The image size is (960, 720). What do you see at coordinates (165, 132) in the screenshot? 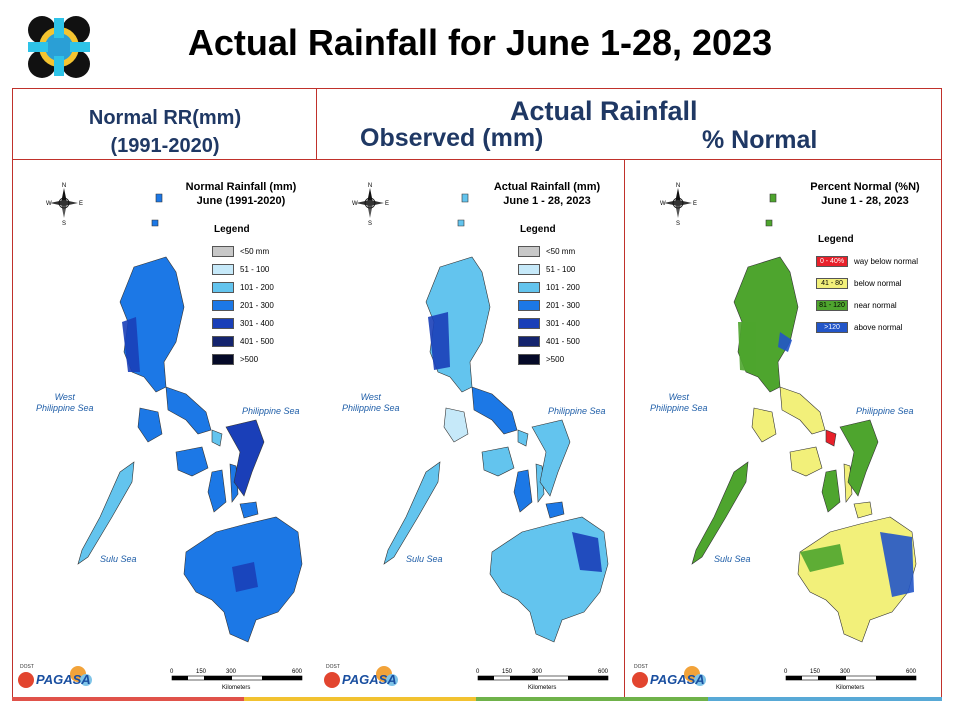
I see `normal-header: Normal RR(mm) (1991-2020)` at bounding box center [165, 132].